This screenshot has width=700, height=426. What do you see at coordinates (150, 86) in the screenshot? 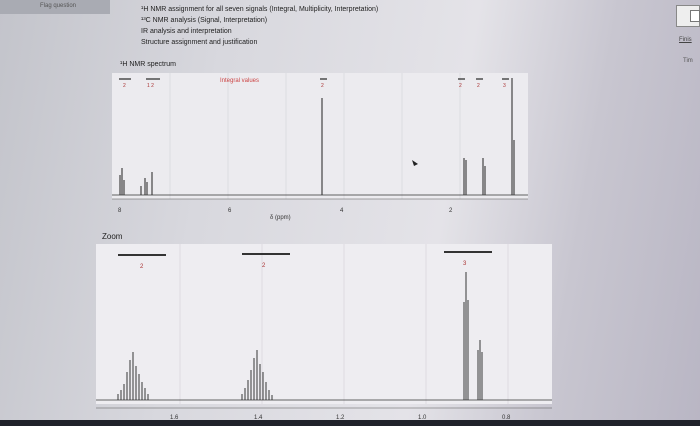
I see `integral-marker-label: 1 2` at bounding box center [150, 86].